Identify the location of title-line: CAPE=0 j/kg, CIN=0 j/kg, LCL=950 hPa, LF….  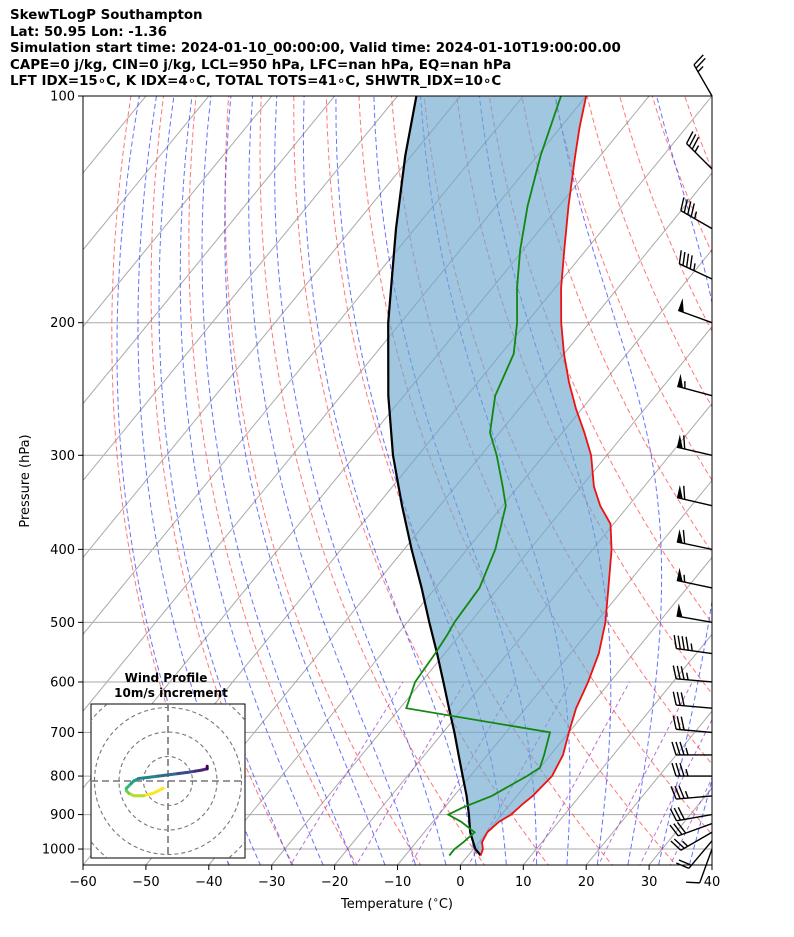
(261, 65).